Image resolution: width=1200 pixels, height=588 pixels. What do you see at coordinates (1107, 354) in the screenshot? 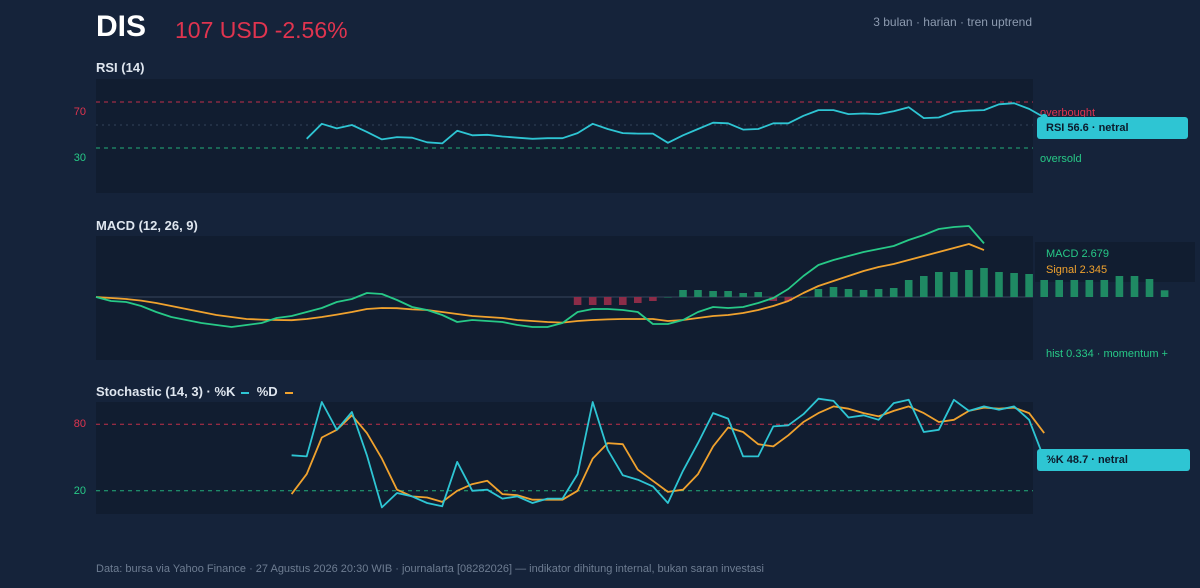
I see `histogram-value-label: hist 0.334 · momentum +` at bounding box center [1107, 354].